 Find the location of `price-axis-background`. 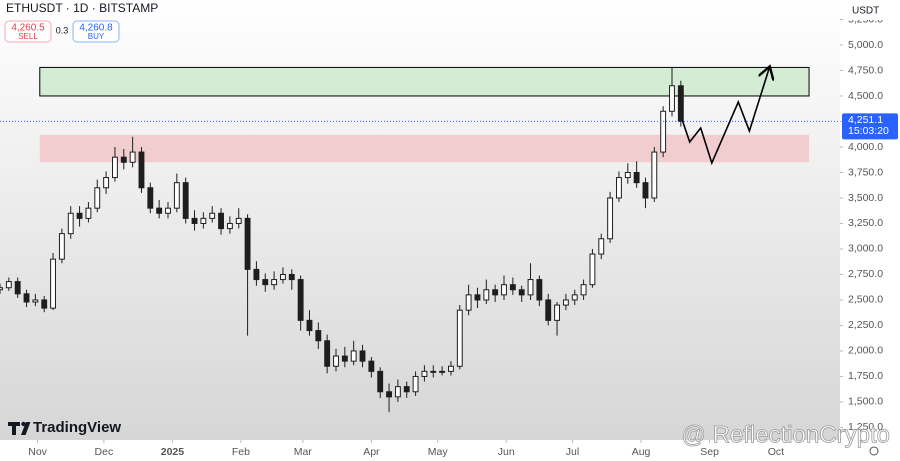

price-axis-background is located at coordinates (870, 230).